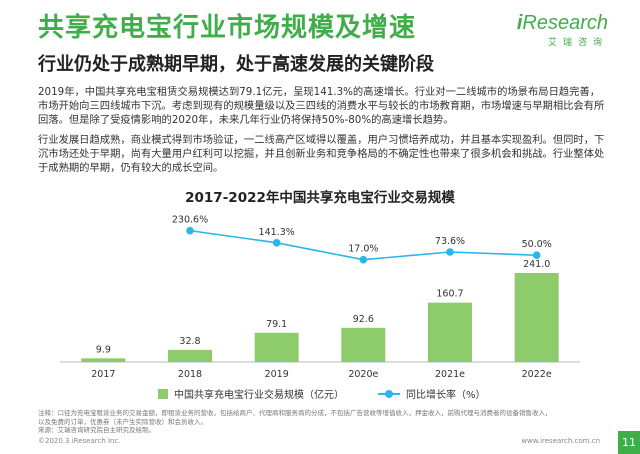 The width and height of the screenshot is (640, 454). What do you see at coordinates (190, 355) in the screenshot?
I see `bar-2018` at bounding box center [190, 355].